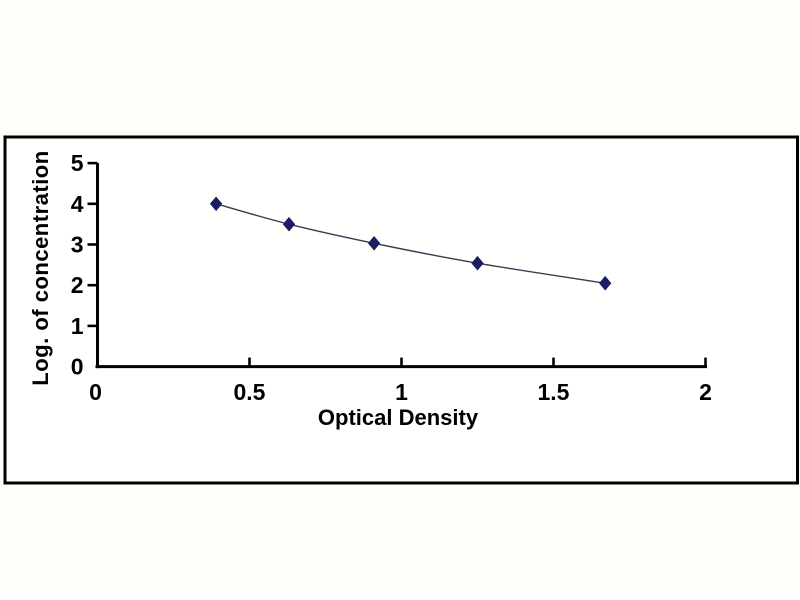 The image size is (800, 600). I want to click on y-tick-label: 4, so click(77, 204).